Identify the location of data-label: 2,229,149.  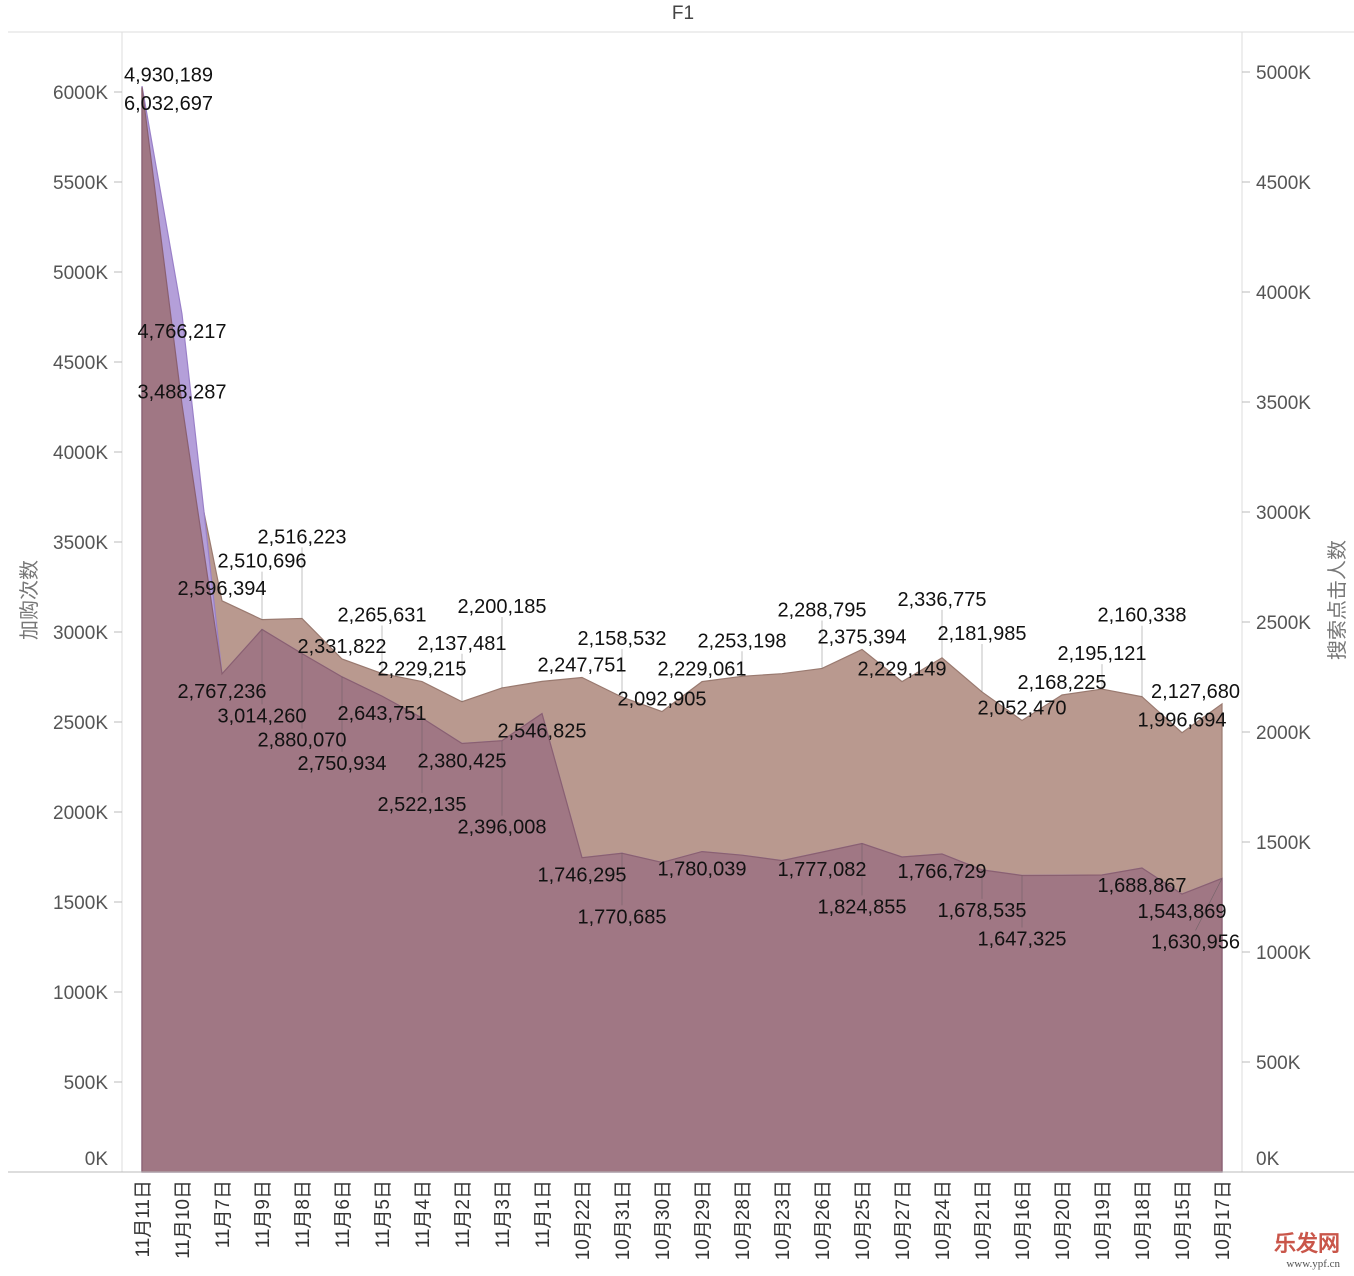
(902, 670).